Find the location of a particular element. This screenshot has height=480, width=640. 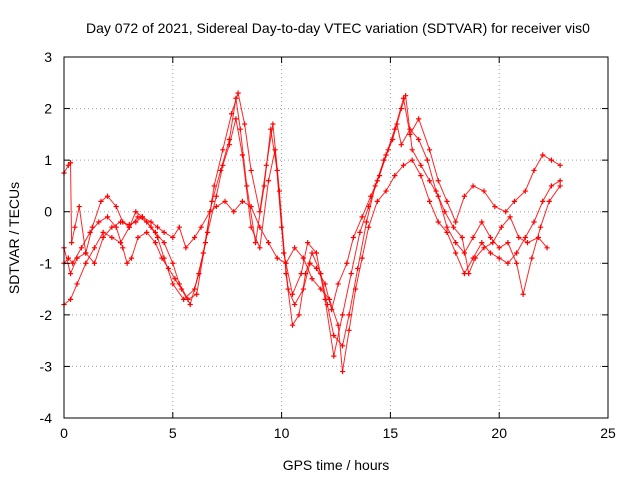

x-tick-label: 5 is located at coordinates (173, 433).